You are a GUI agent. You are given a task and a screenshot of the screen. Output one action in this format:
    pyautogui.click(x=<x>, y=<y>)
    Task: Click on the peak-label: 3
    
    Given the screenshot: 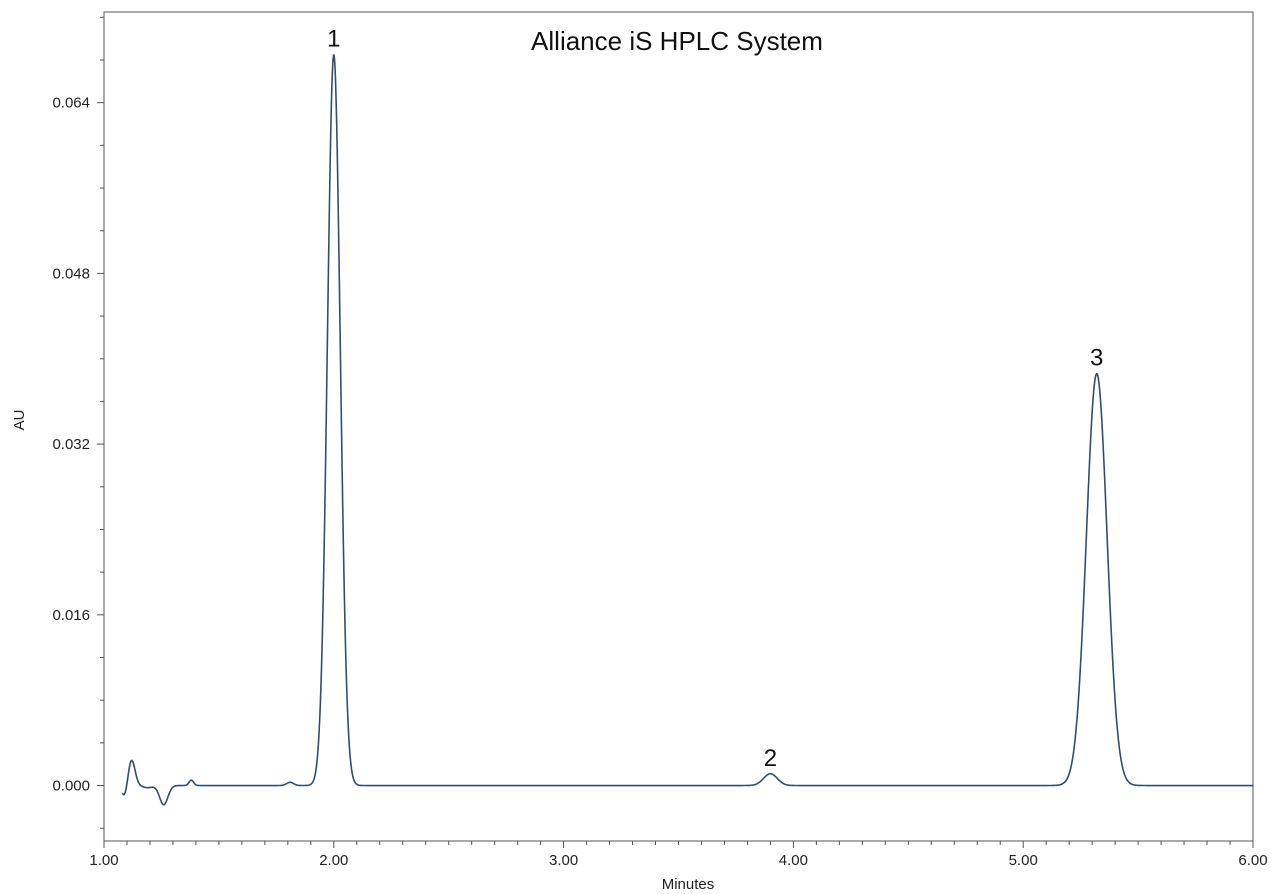 What is the action you would take?
    pyautogui.click(x=1096, y=358)
    